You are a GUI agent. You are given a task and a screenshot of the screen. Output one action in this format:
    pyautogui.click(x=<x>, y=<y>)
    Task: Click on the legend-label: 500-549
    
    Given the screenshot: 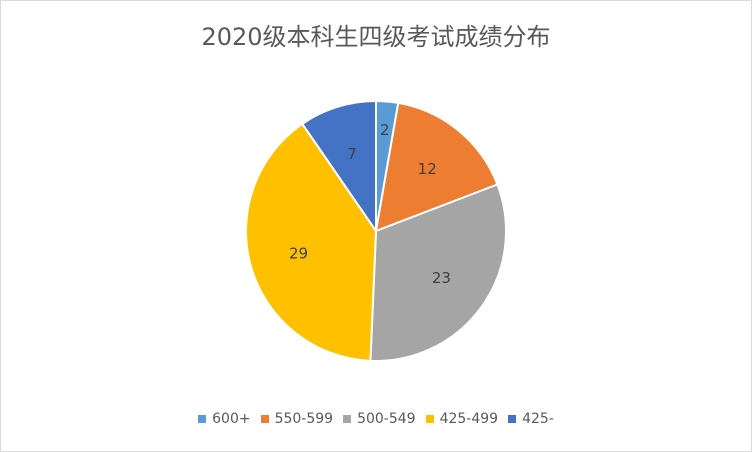 What is the action you would take?
    pyautogui.click(x=386, y=419)
    